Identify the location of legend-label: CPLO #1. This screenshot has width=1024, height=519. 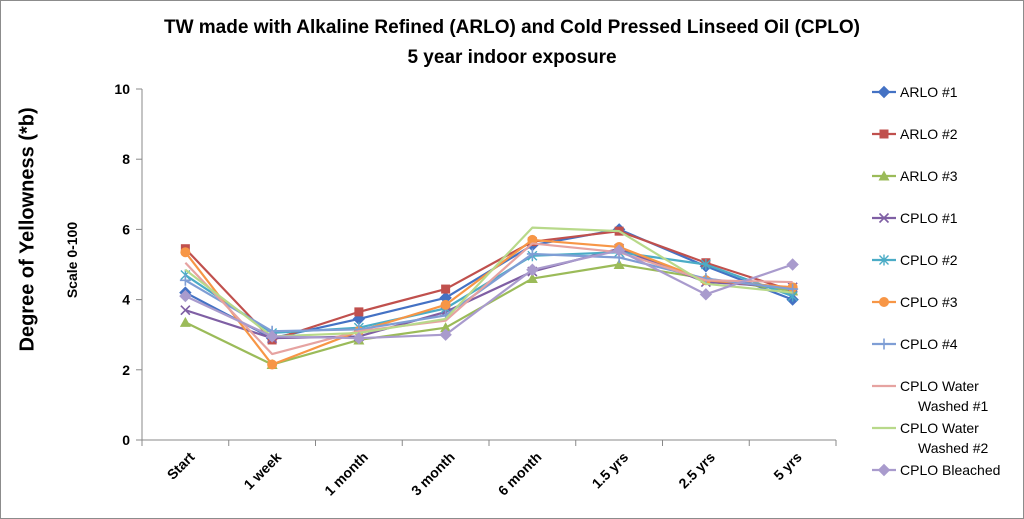
(929, 218).